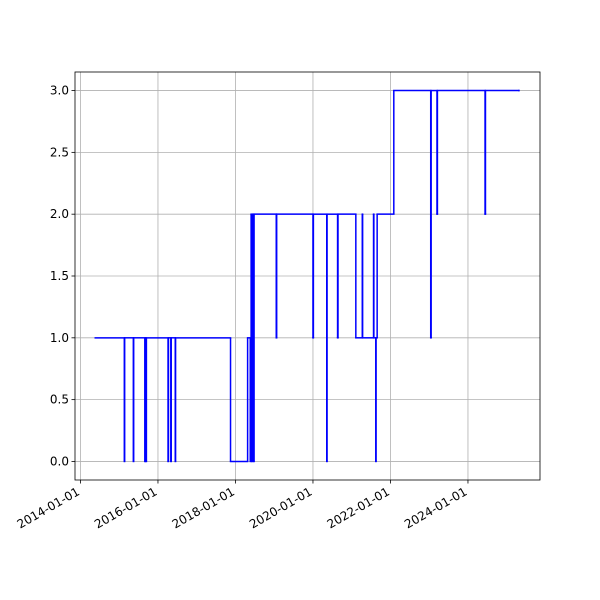  Describe the element at coordinates (59, 338) in the screenshot. I see `y-tick-label: 1.0` at that location.